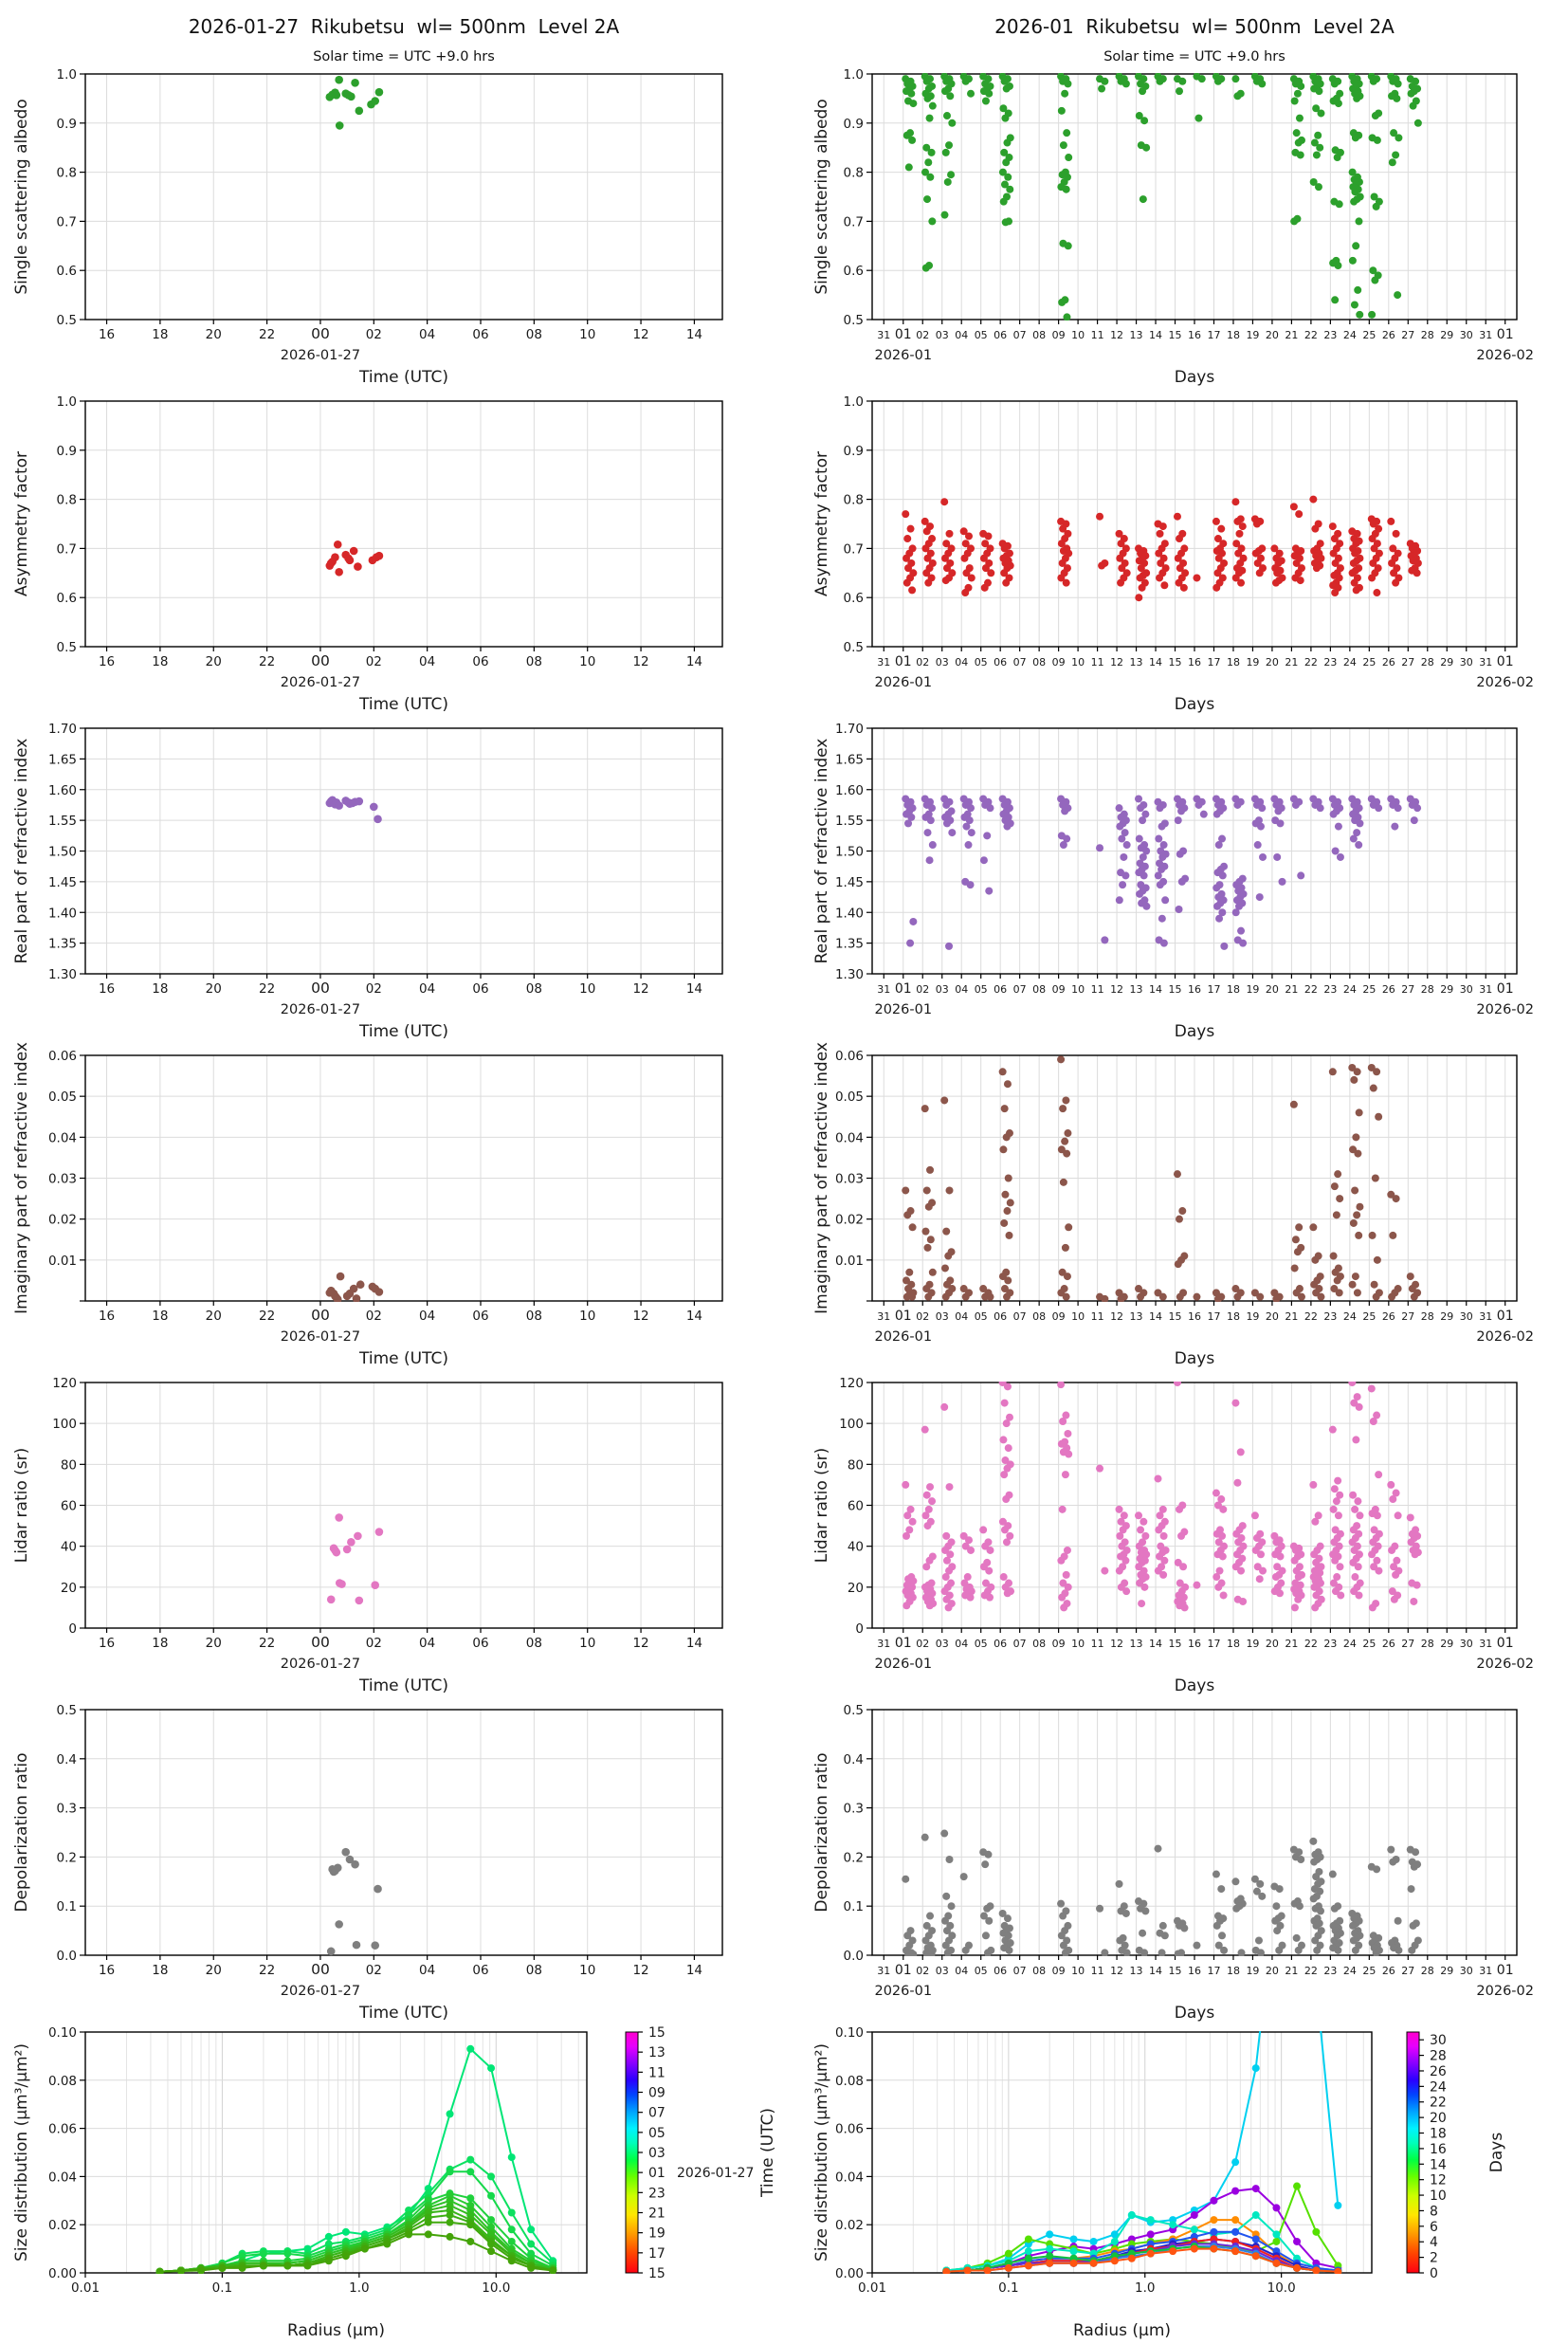  Describe the element at coordinates (1252, 989) in the screenshot. I see `svg-text: 19` at that location.